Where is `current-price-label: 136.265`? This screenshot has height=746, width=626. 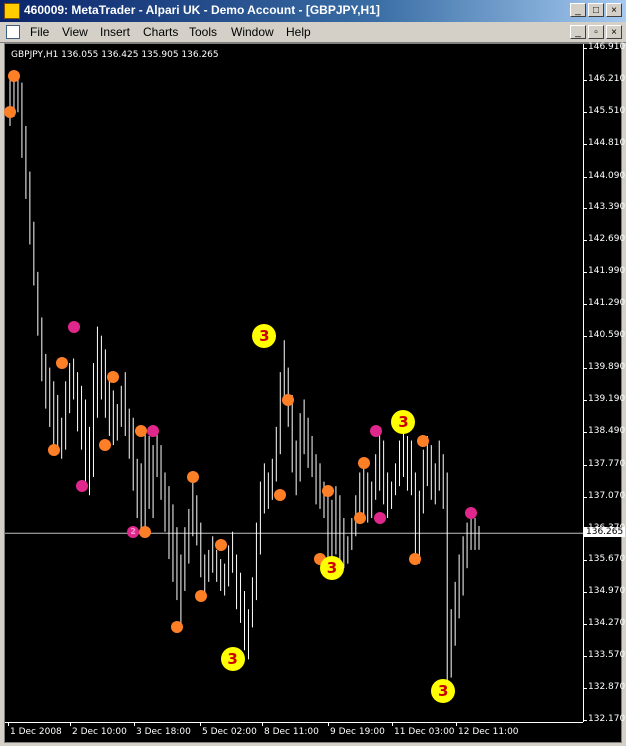
current-price-label: 136.265 is located at coordinates (605, 532).